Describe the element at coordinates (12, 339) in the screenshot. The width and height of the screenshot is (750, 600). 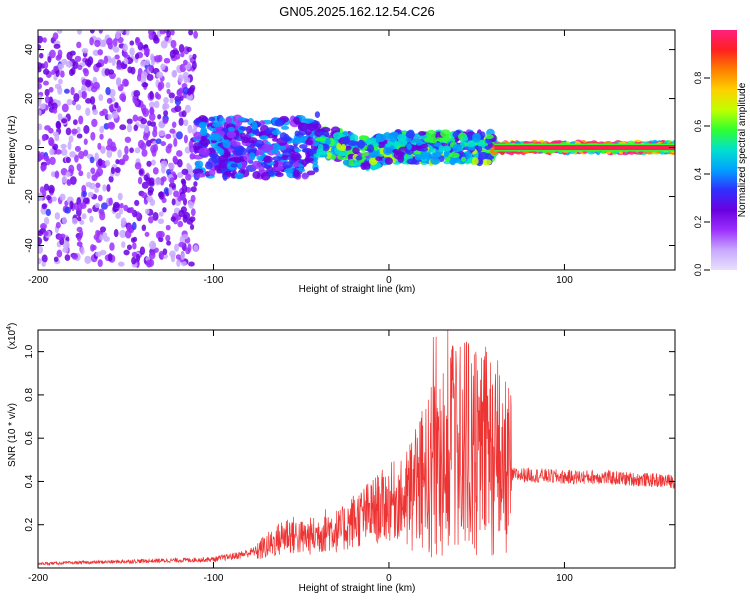
I see `snr-scale-prefix: (x10` at that location.